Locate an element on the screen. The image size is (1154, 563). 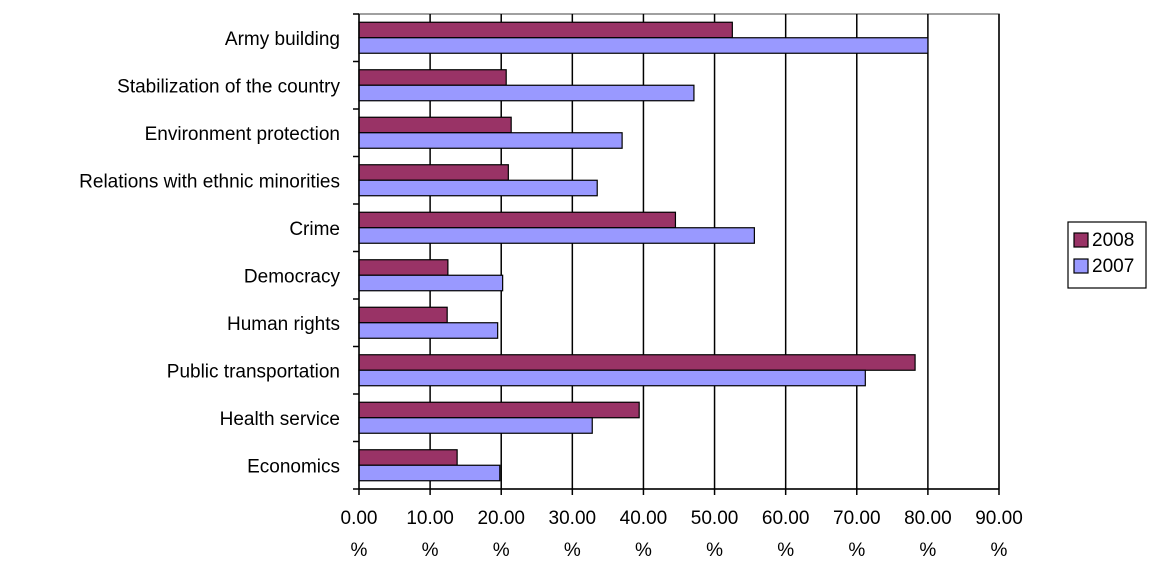
legend-swatch-2007 is located at coordinates (1081, 266).